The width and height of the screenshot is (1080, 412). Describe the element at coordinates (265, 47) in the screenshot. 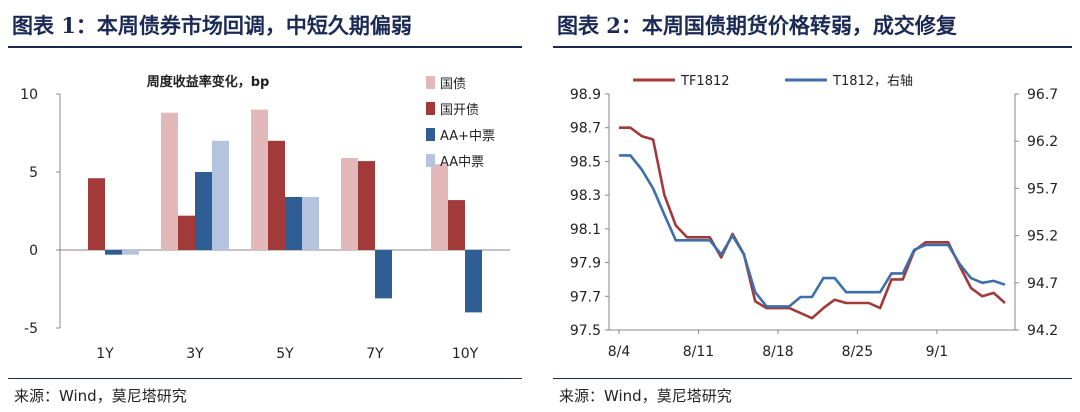

I see `figure-1-title-rule` at that location.